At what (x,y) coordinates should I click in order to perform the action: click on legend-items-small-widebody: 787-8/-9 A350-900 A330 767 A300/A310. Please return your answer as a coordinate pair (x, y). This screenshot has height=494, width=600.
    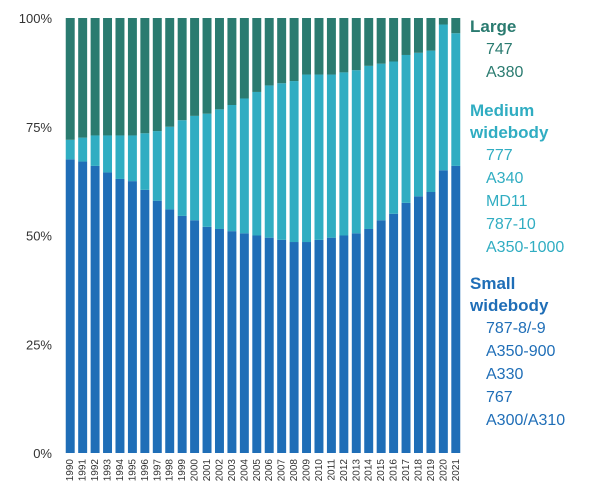
    Looking at the image, I should click on (534, 374).